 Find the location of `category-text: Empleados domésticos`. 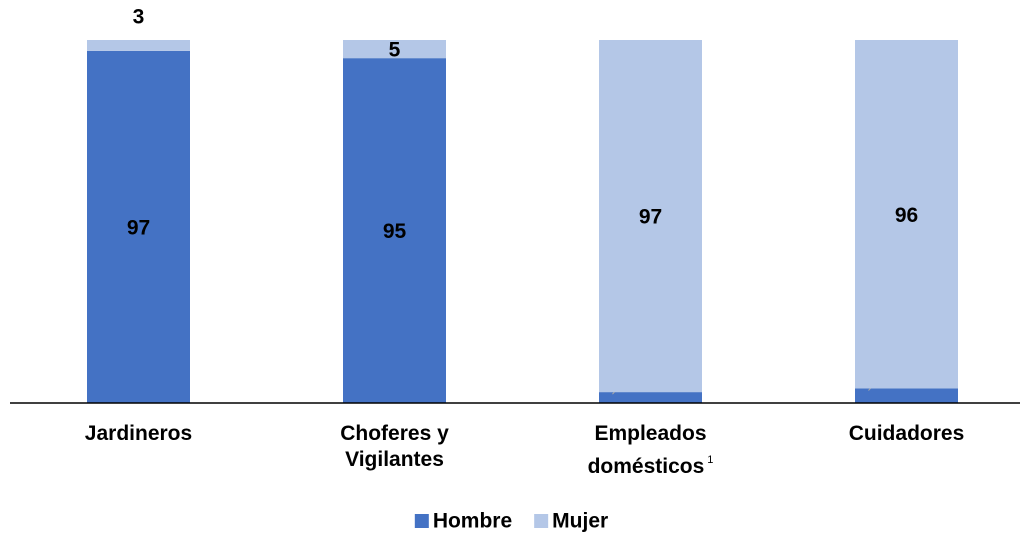

category-text: Empleados domésticos is located at coordinates (647, 450).